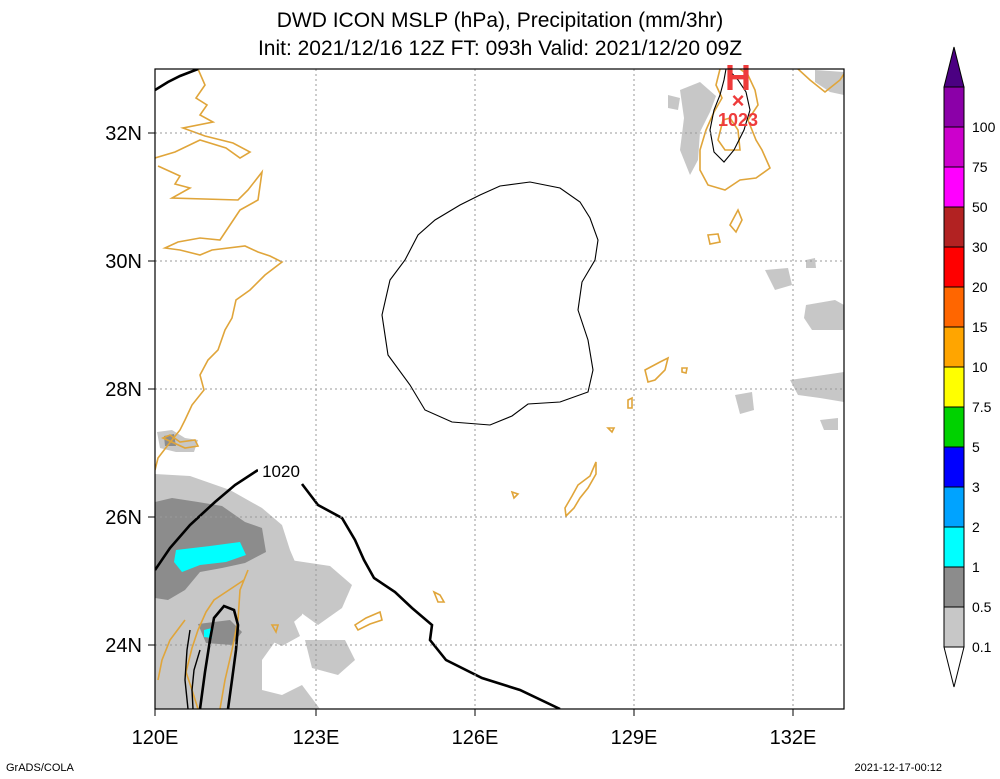 Image resolution: width=1000 pixels, height=779 pixels. What do you see at coordinates (634, 738) in the screenshot?
I see `lon-tick-label: 129E` at bounding box center [634, 738].